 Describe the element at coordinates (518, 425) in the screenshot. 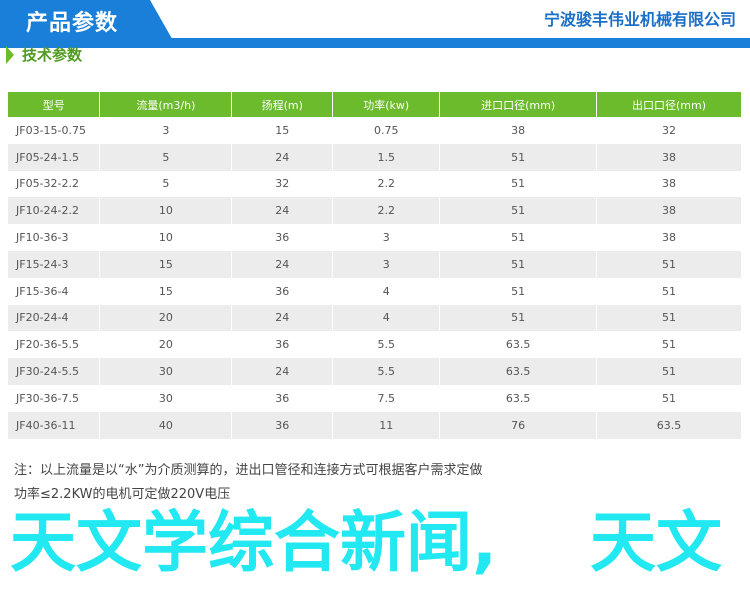

I see `table-cell: 76` at that location.